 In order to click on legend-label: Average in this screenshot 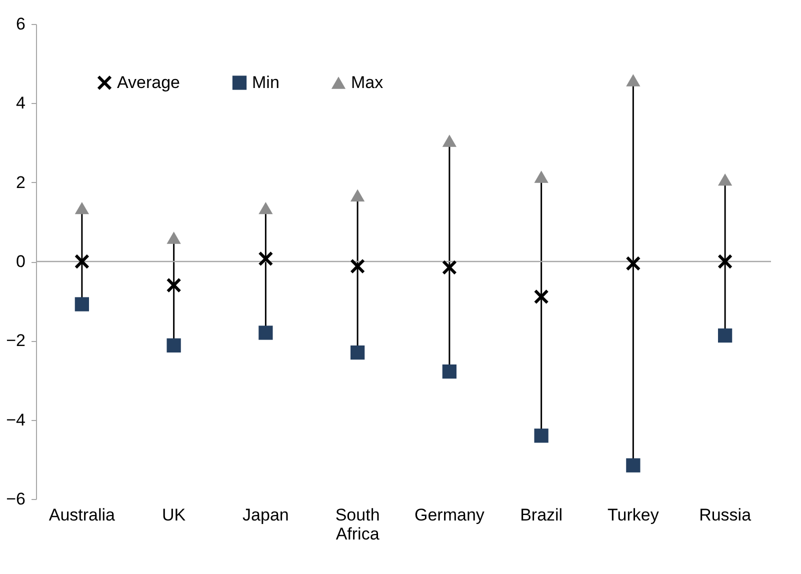, I will do `click(148, 82)`.